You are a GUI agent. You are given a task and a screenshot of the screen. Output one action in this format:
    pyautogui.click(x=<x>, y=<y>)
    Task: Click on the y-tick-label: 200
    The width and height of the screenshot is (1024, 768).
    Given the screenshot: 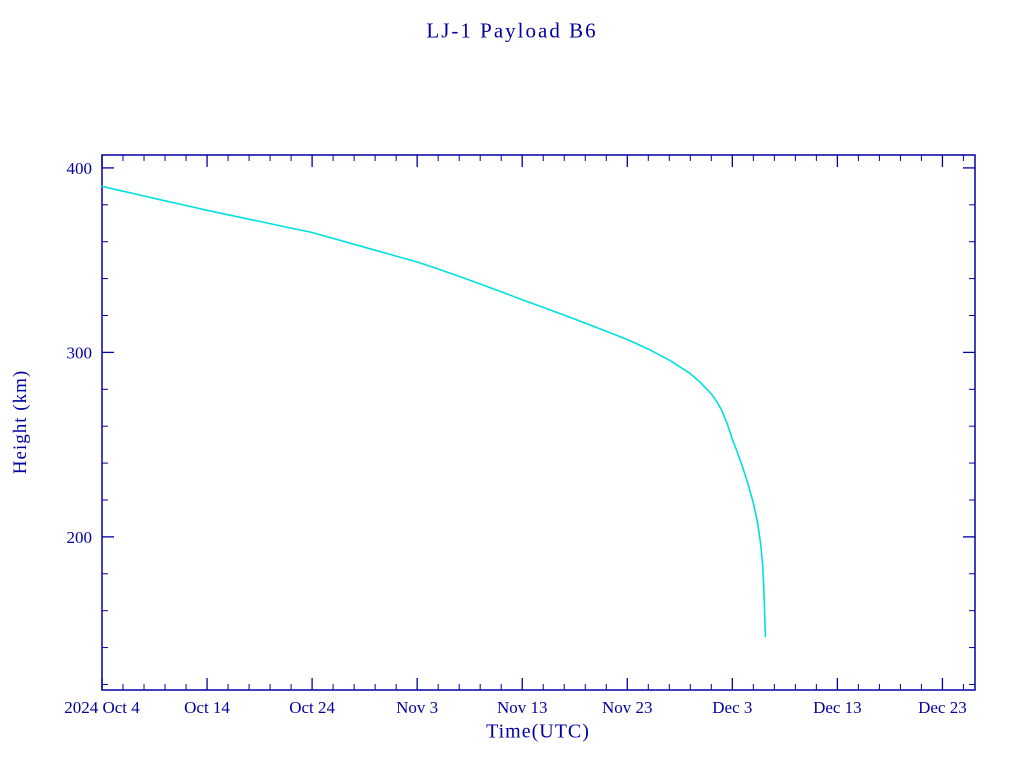 What is the action you would take?
    pyautogui.click(x=80, y=537)
    